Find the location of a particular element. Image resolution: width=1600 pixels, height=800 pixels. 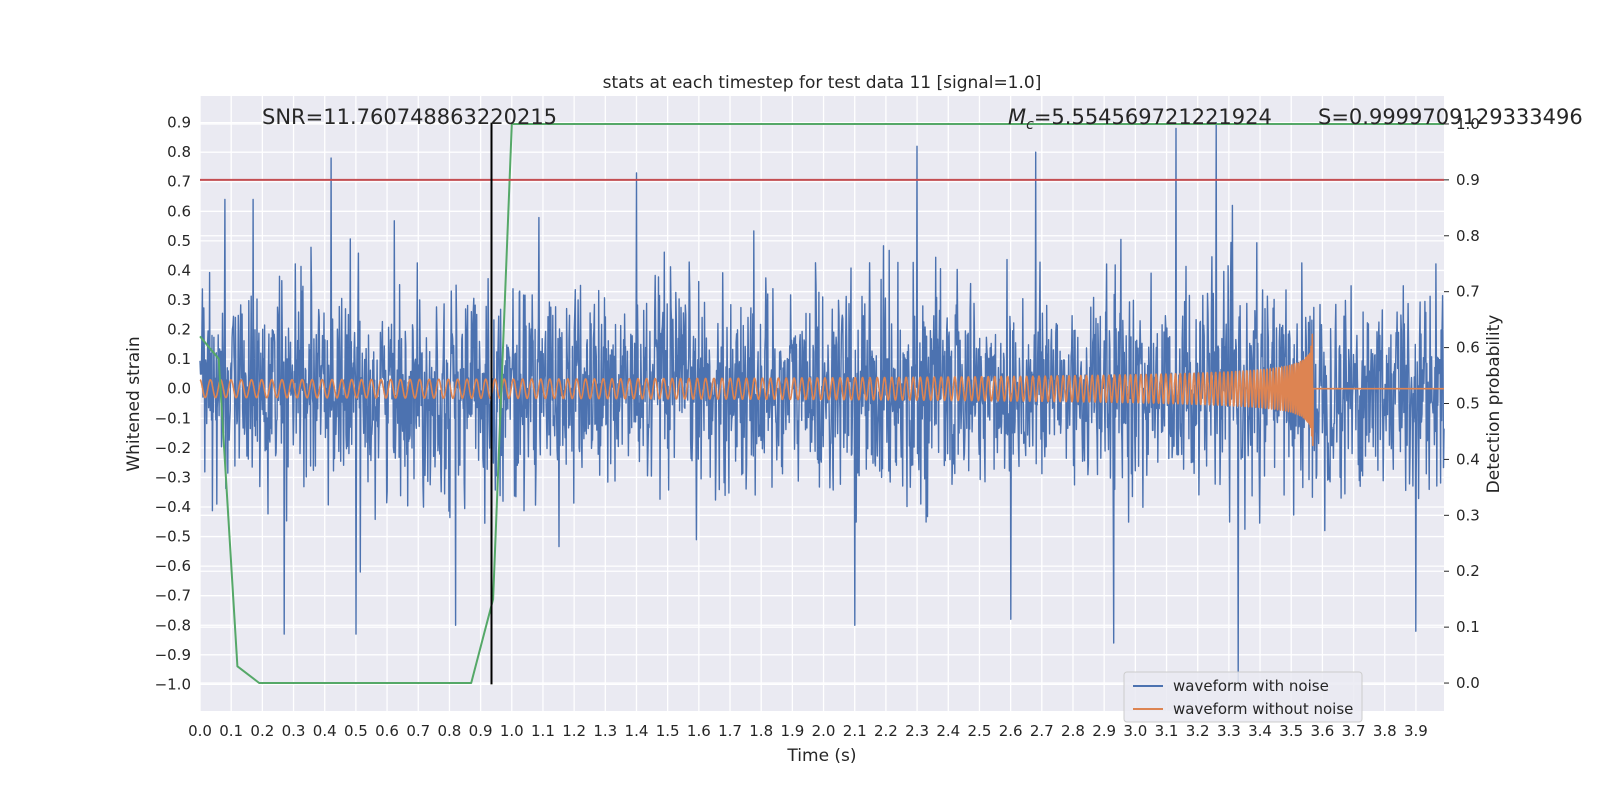

x-tick-label: 3.2 is located at coordinates (1198, 731).